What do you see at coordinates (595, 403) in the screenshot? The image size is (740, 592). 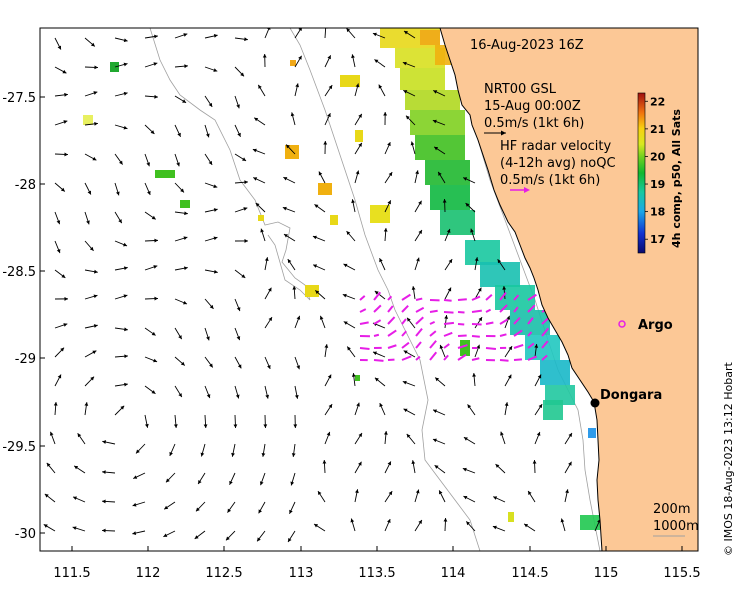 I see `dongara-marker` at bounding box center [595, 403].